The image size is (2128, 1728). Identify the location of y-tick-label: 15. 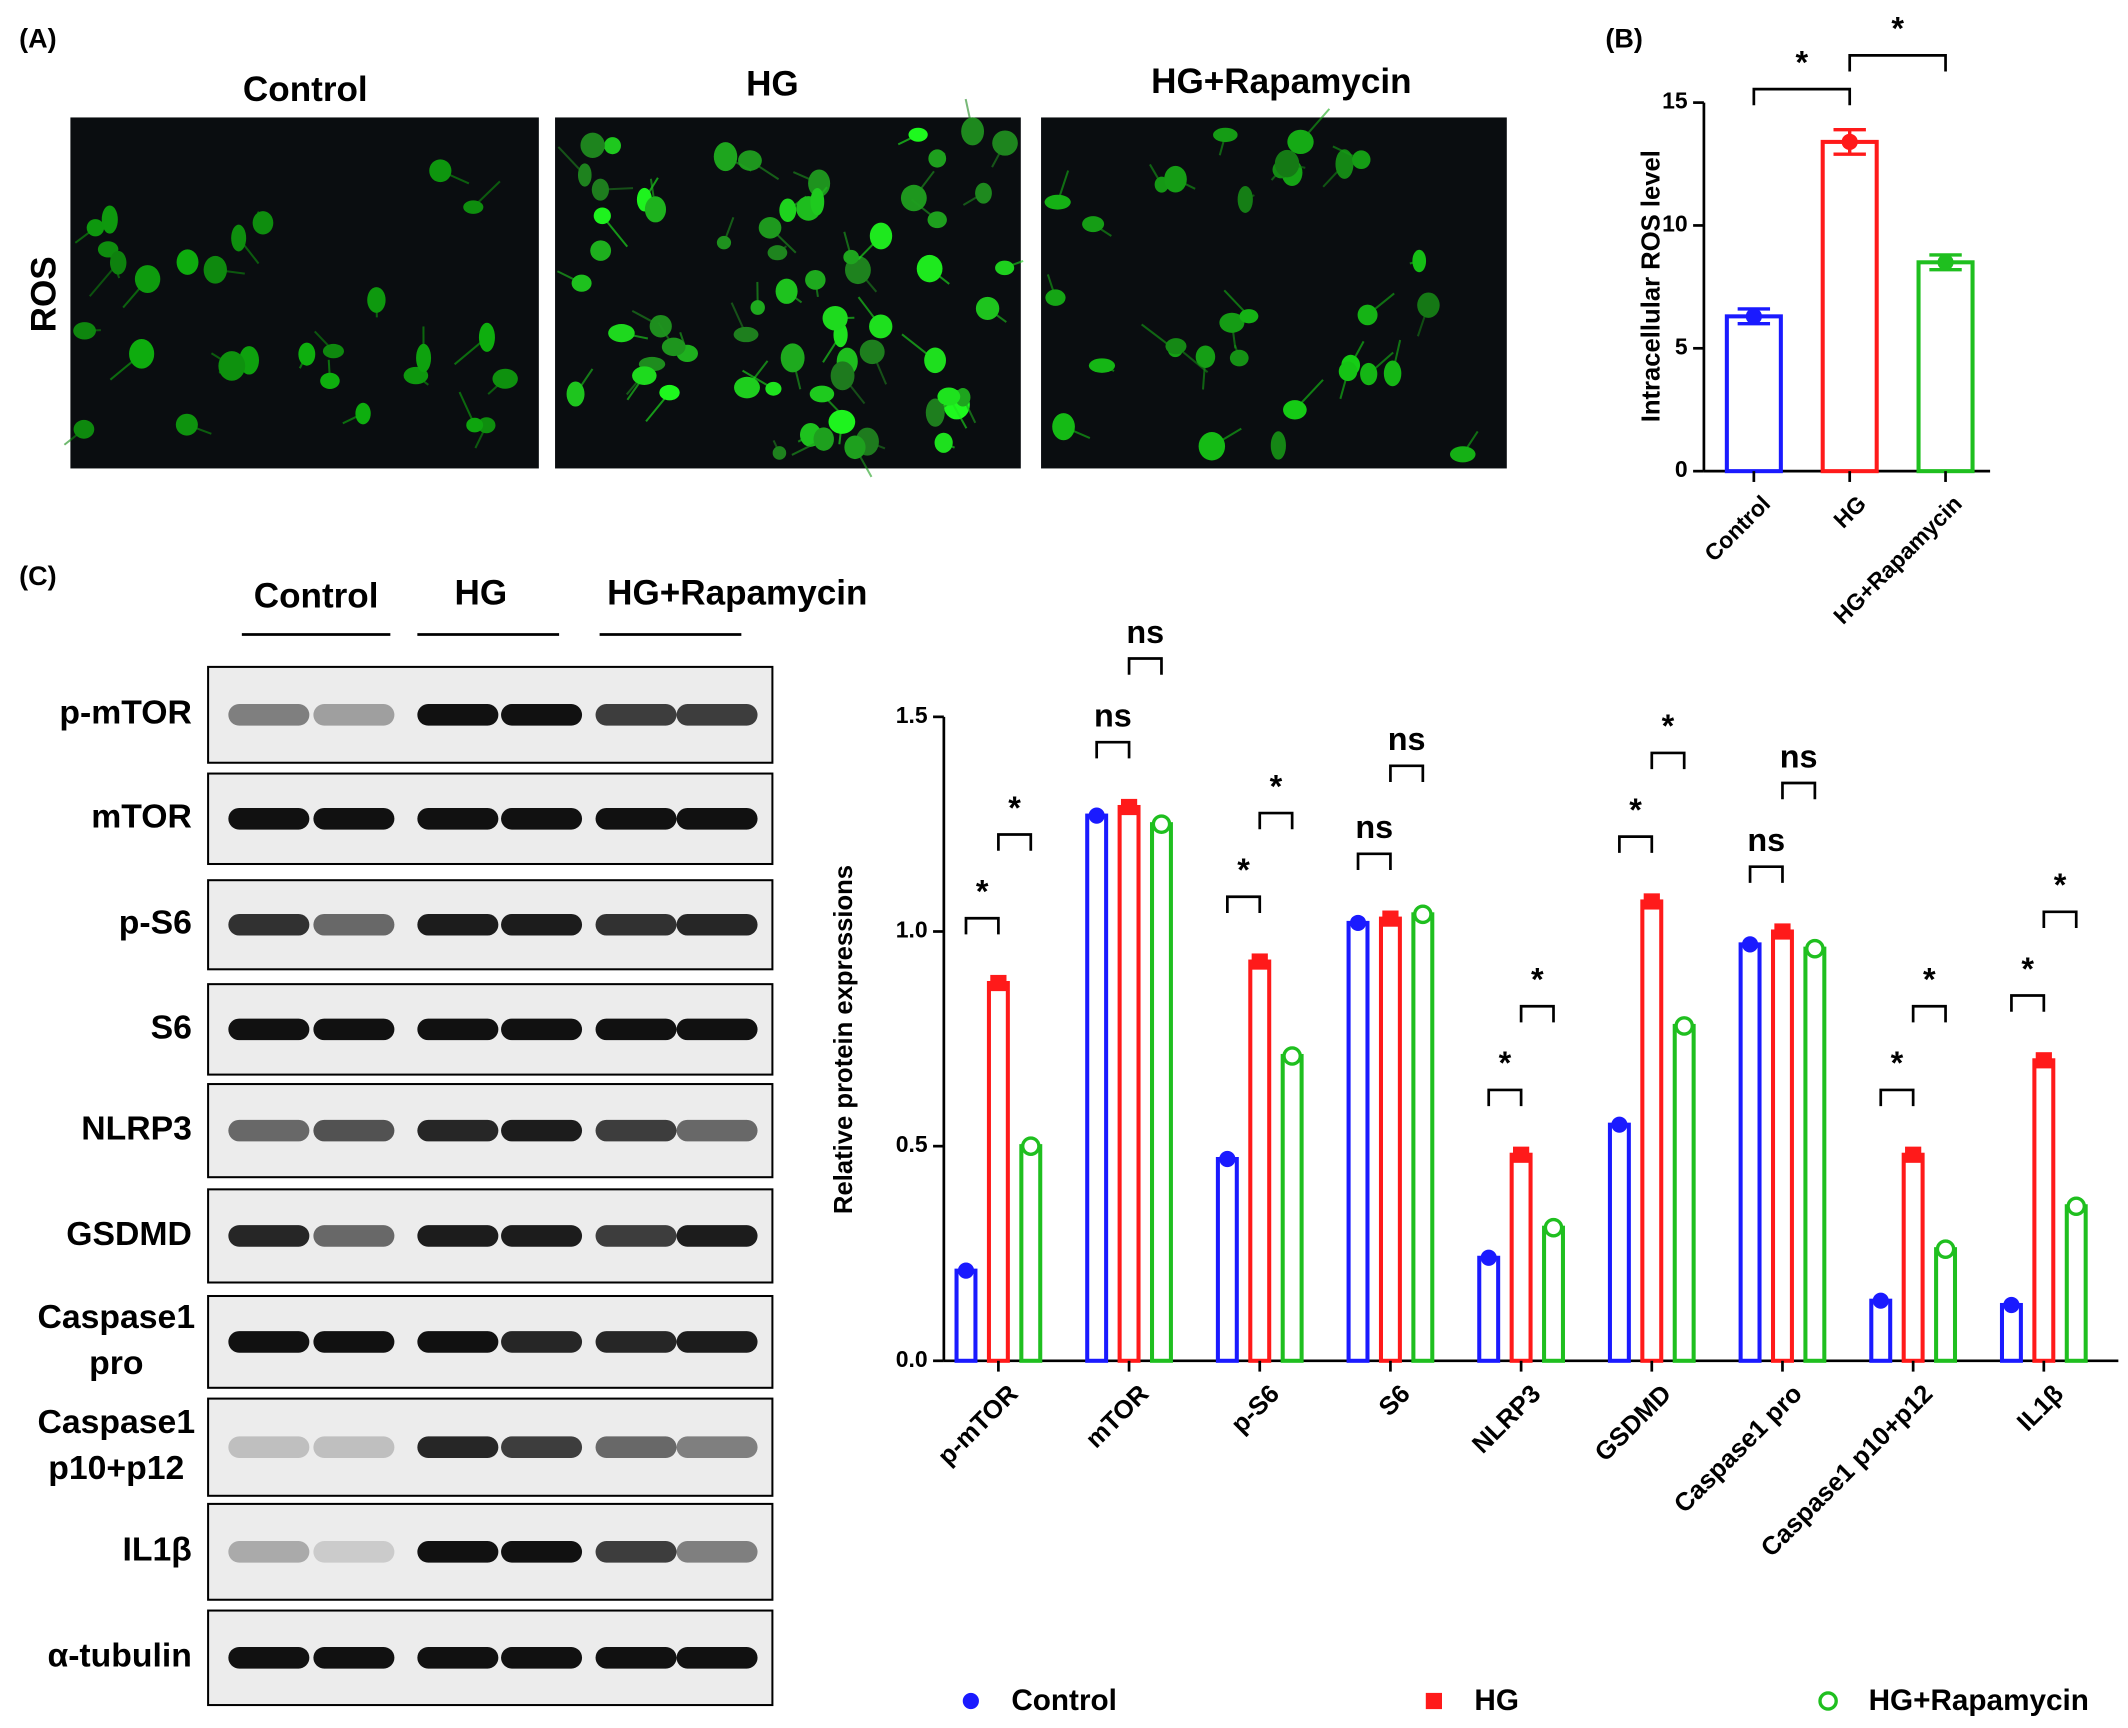
(1675, 101).